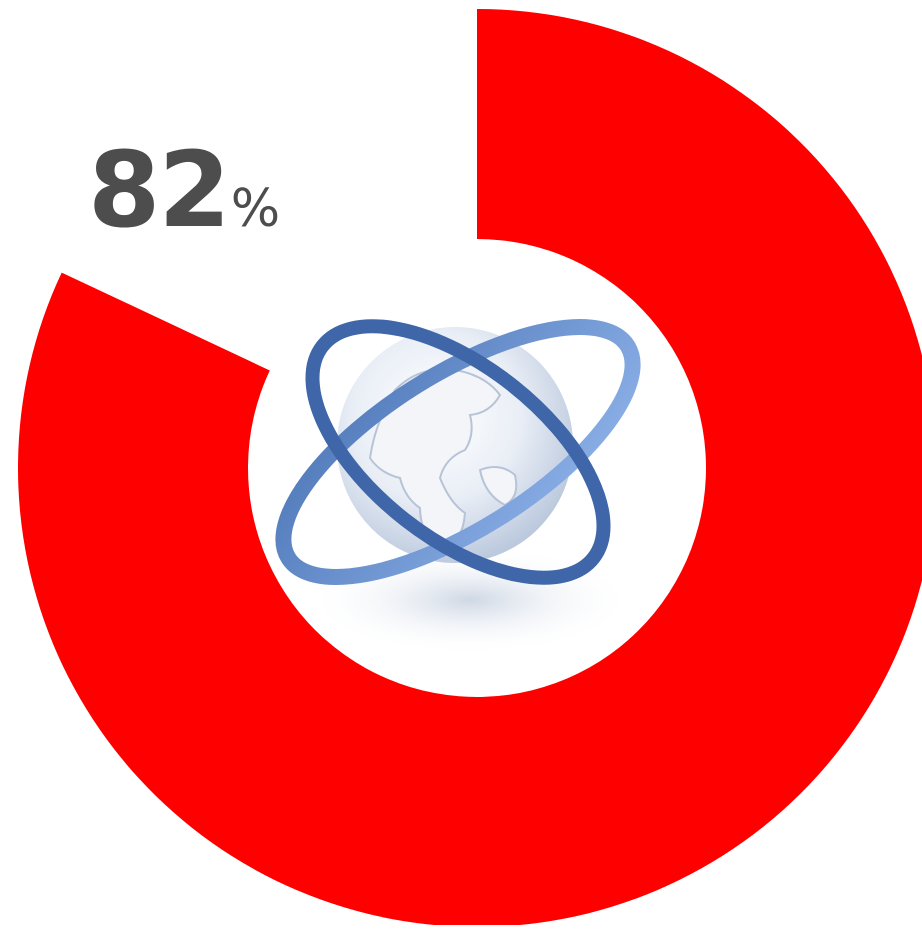 The image size is (922, 929). What do you see at coordinates (458, 487) in the screenshot?
I see `globe-with-orbit-rings-icon` at bounding box center [458, 487].